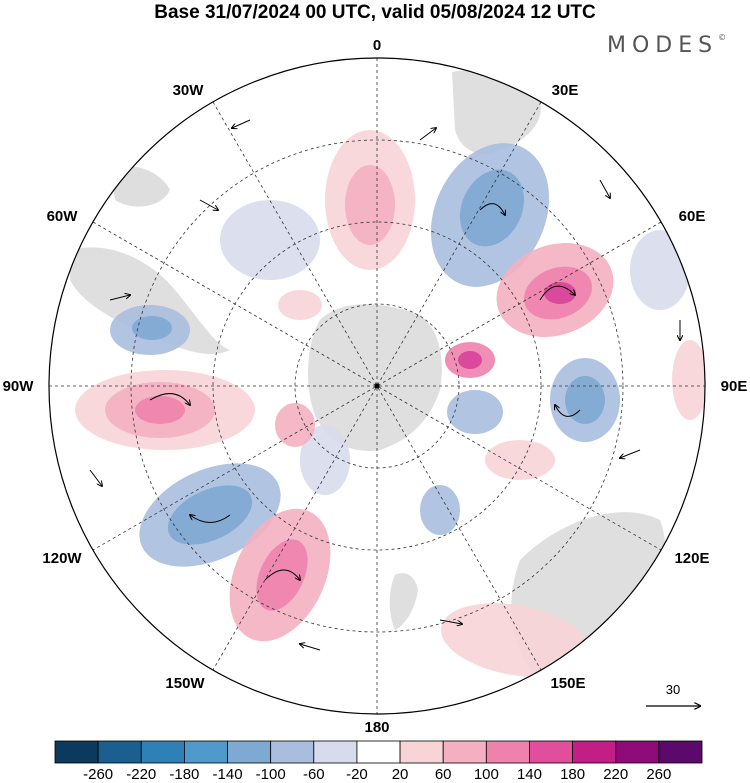  I want to click on colorbar-tick-label: -220, so click(141, 774).